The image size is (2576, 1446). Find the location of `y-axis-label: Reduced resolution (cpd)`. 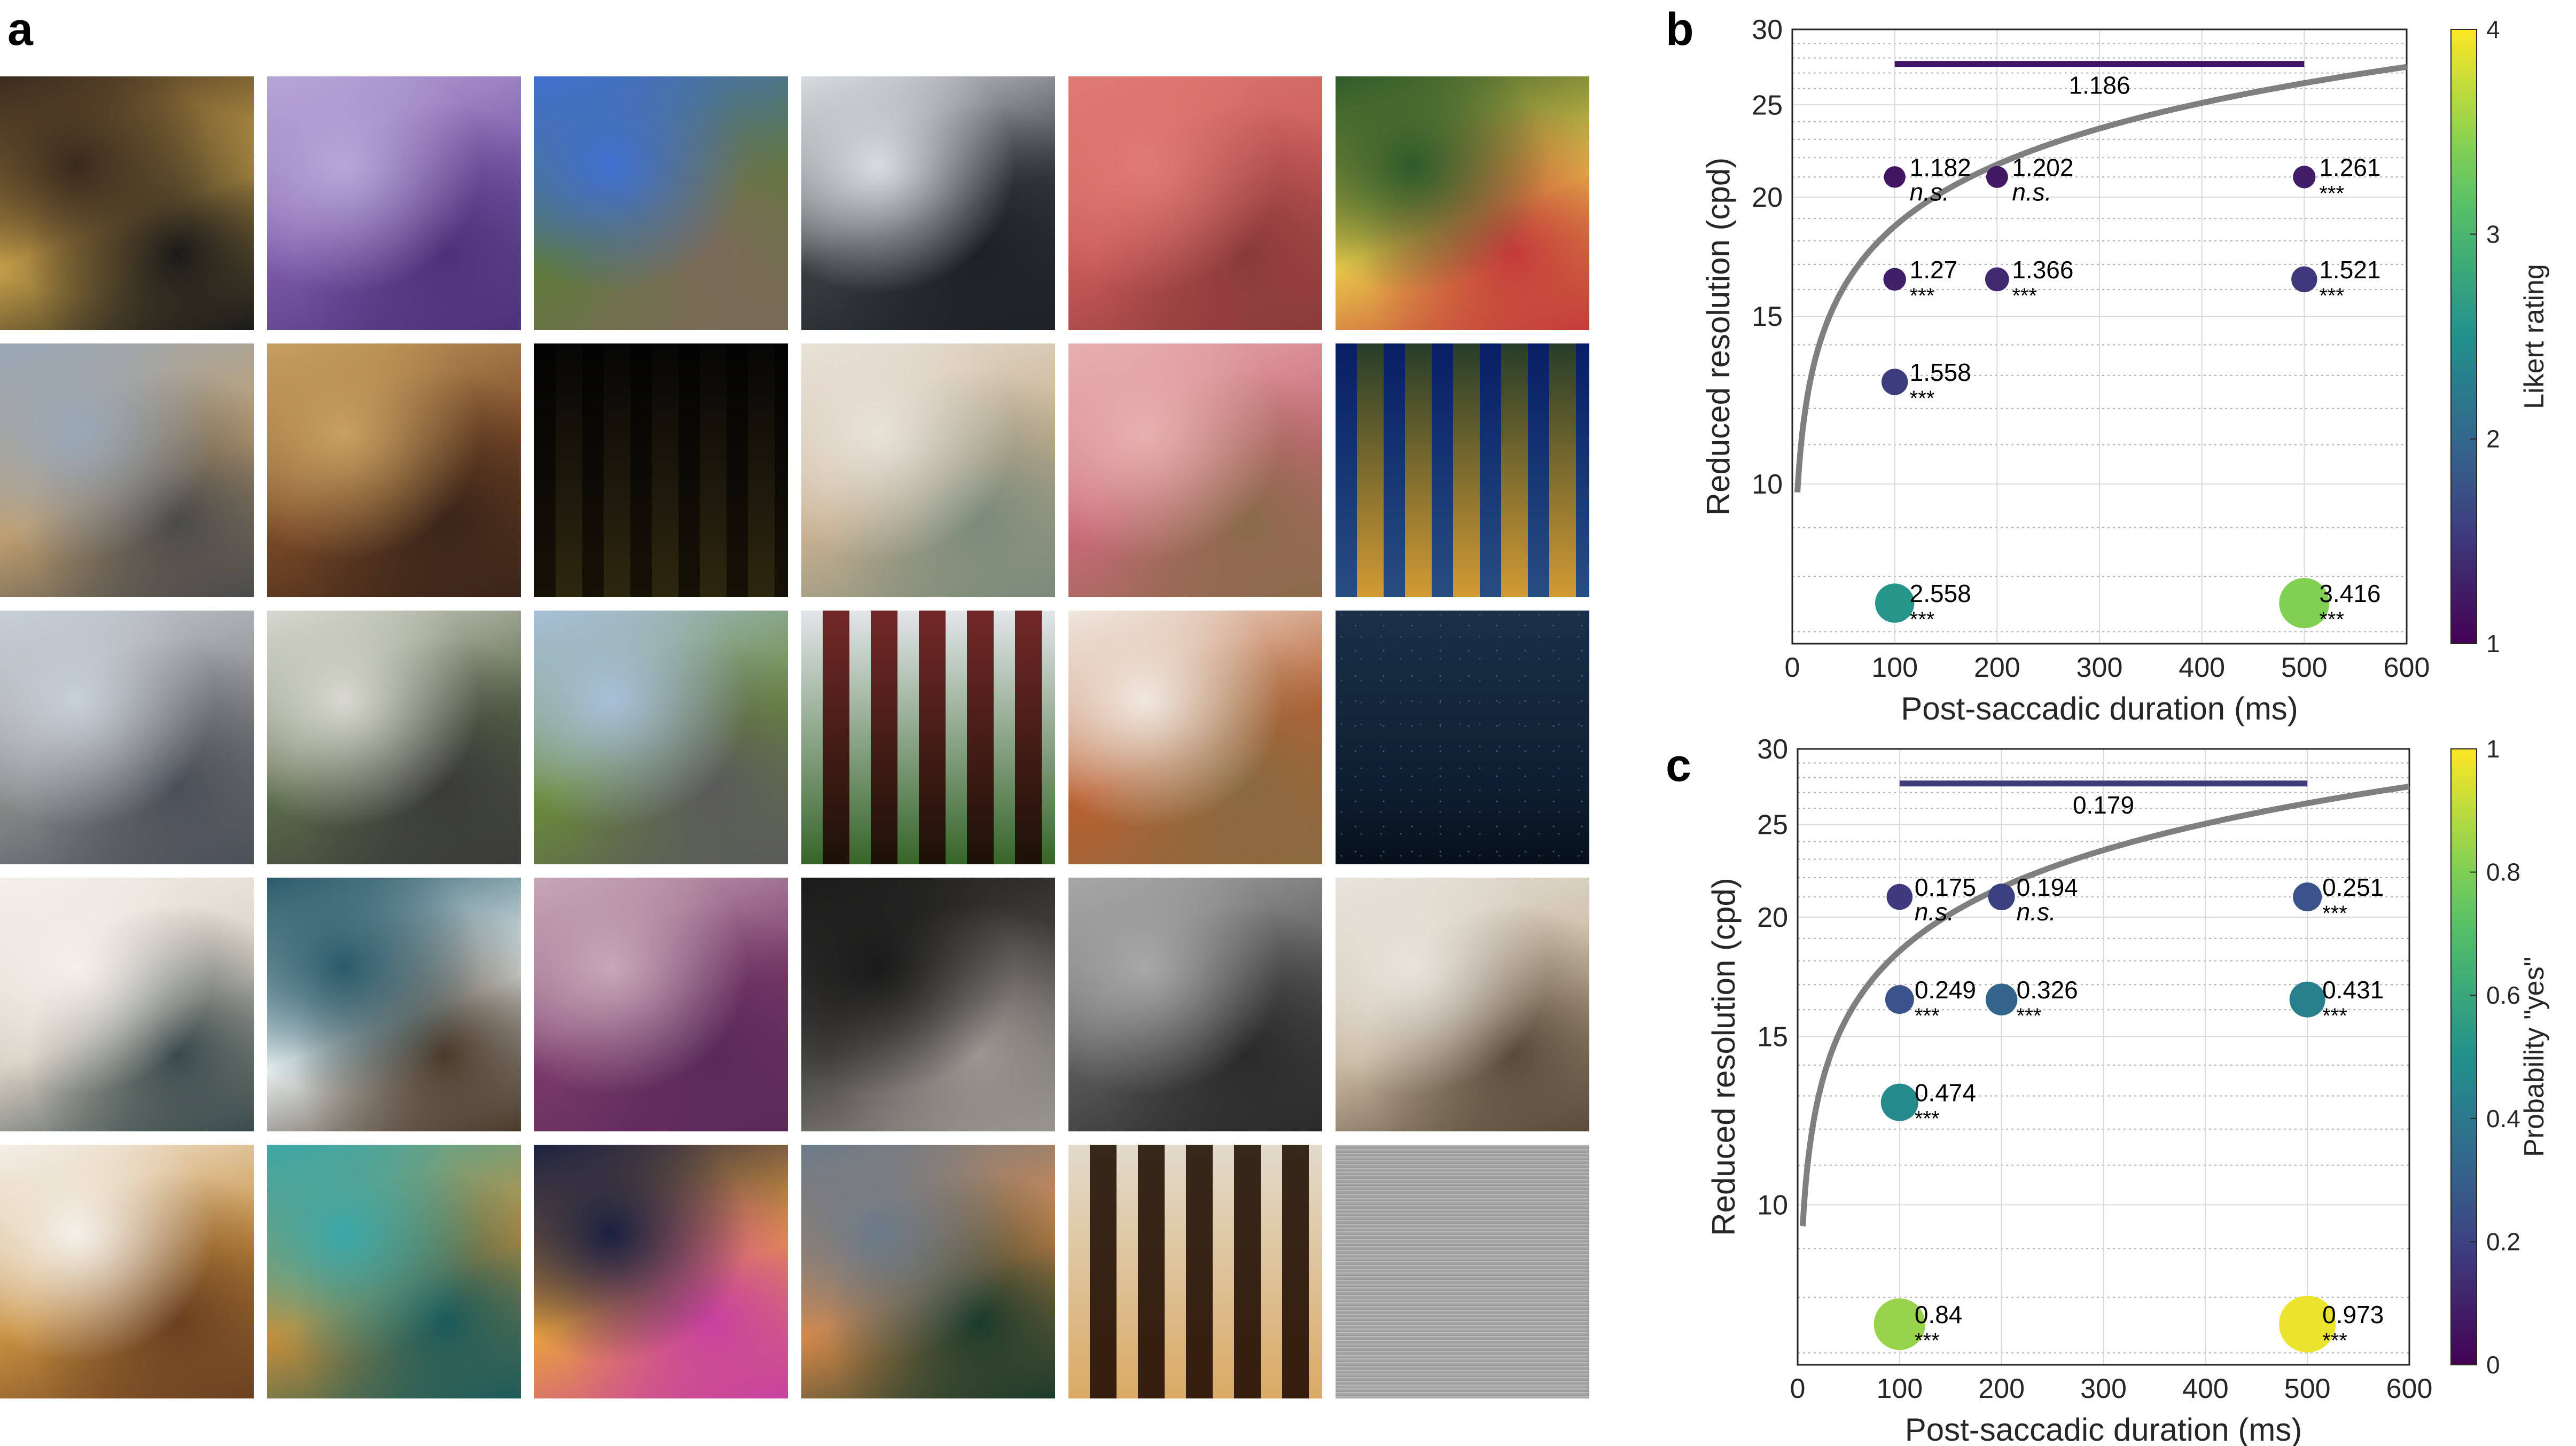

y-axis-label: Reduced resolution (cpd) is located at coordinates (1724, 1057).